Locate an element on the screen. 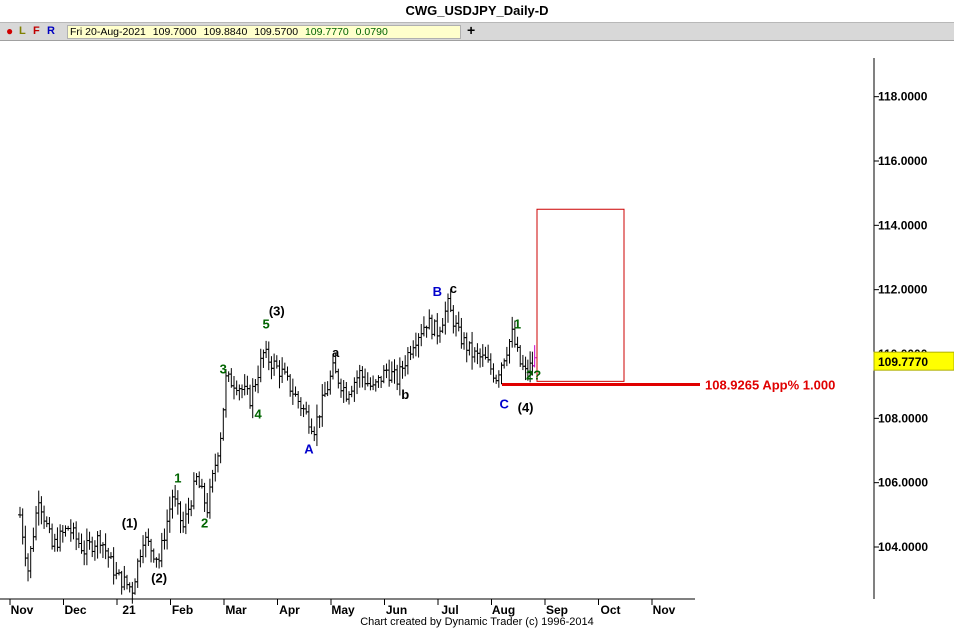 Image resolution: width=954 pixels, height=637 pixels. y-tick-label: 106.0000 is located at coordinates (903, 483).